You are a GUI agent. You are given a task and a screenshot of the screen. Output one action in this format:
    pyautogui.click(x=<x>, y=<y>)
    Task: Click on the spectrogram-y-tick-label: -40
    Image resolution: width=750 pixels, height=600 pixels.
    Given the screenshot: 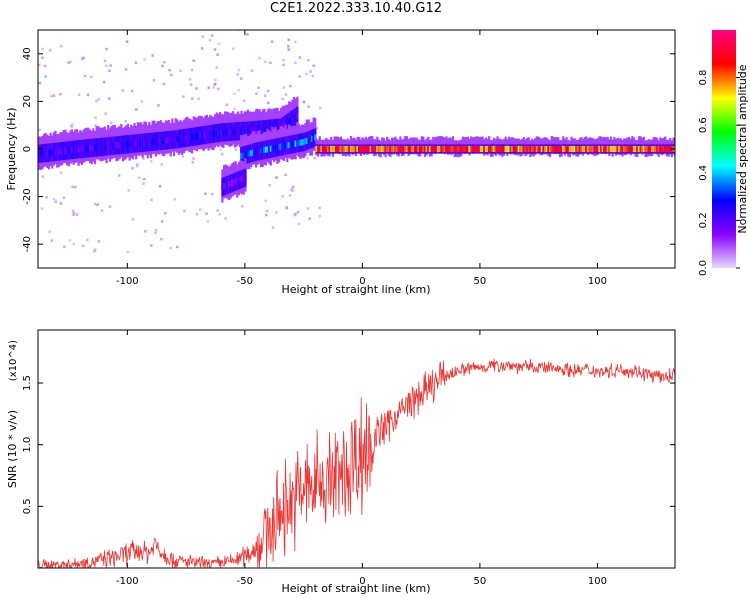 What is the action you would take?
    pyautogui.click(x=27, y=244)
    